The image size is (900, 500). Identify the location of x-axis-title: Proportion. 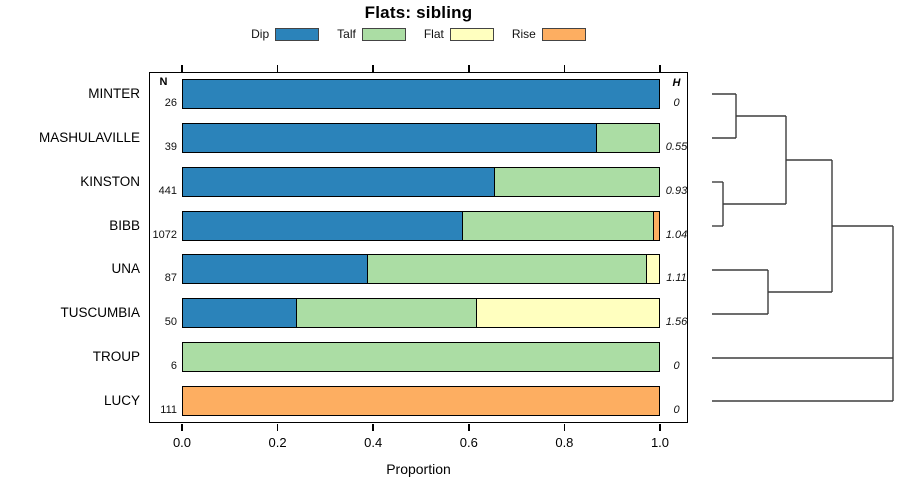
(418, 469).